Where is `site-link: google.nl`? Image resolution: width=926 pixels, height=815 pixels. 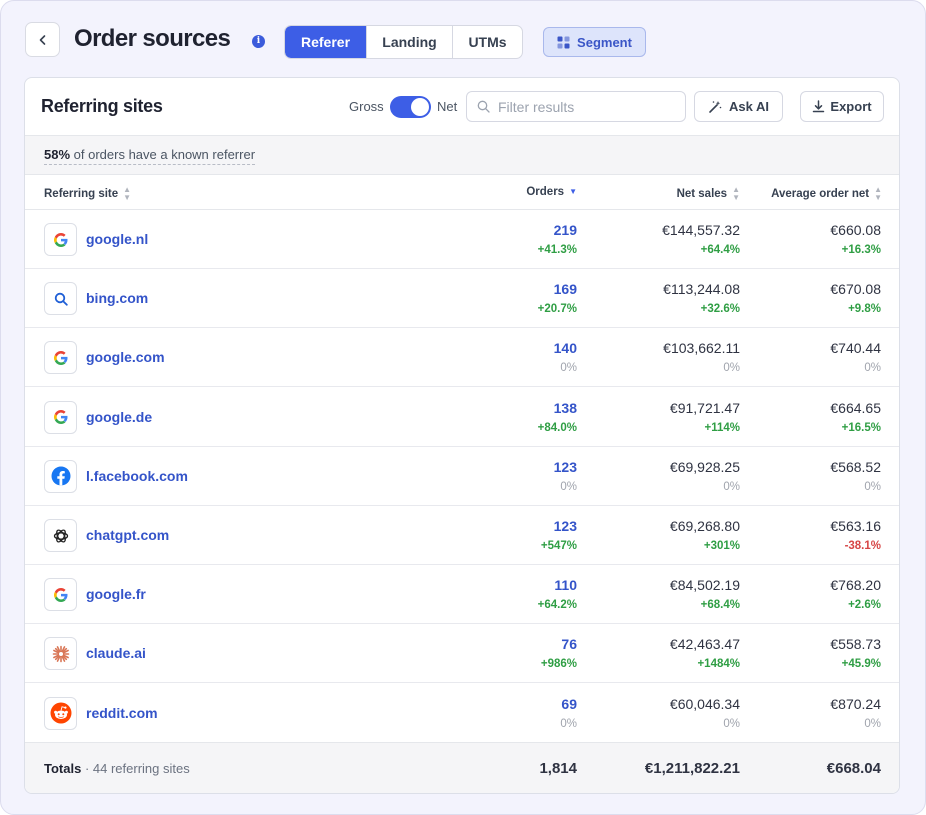
site-link: google.nl is located at coordinates (117, 239).